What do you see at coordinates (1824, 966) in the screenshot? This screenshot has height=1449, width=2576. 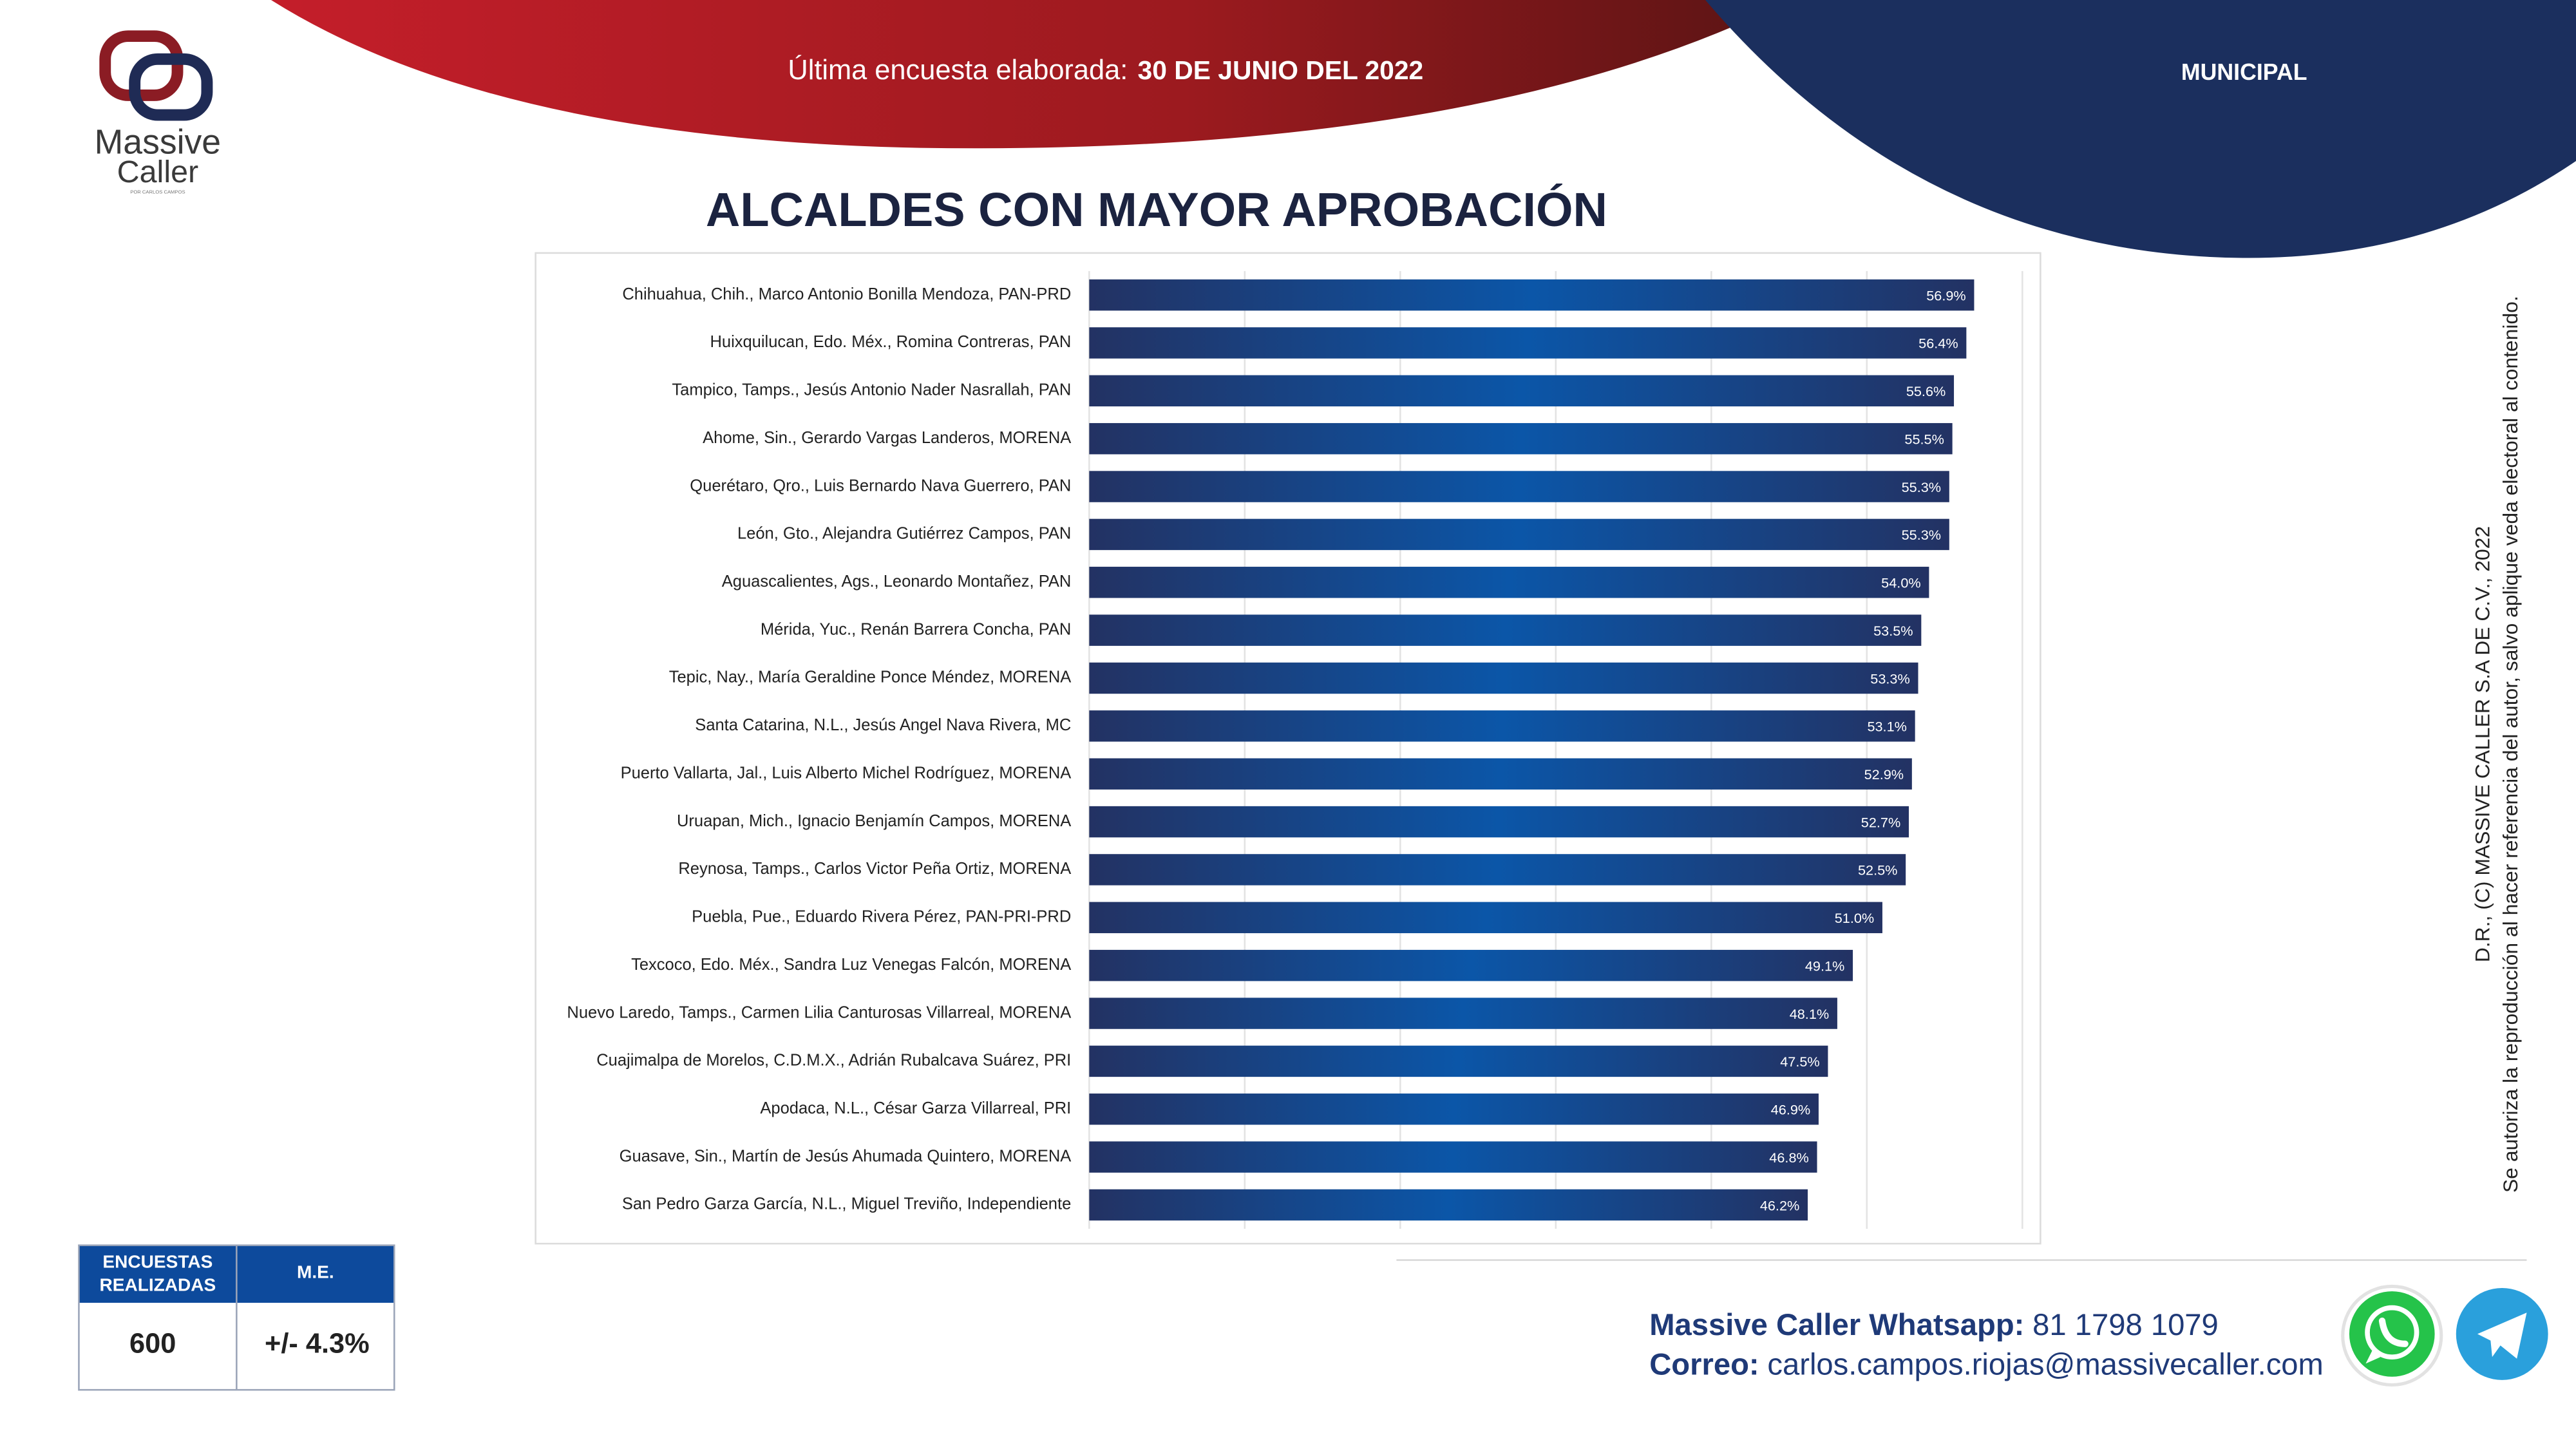 I see `value-label: 49.1%` at bounding box center [1824, 966].